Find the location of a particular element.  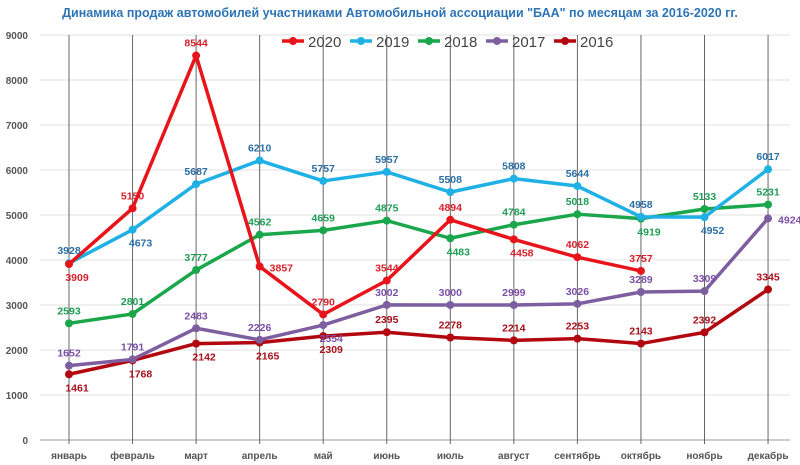

data-label-2018: 5018 is located at coordinates (578, 202).